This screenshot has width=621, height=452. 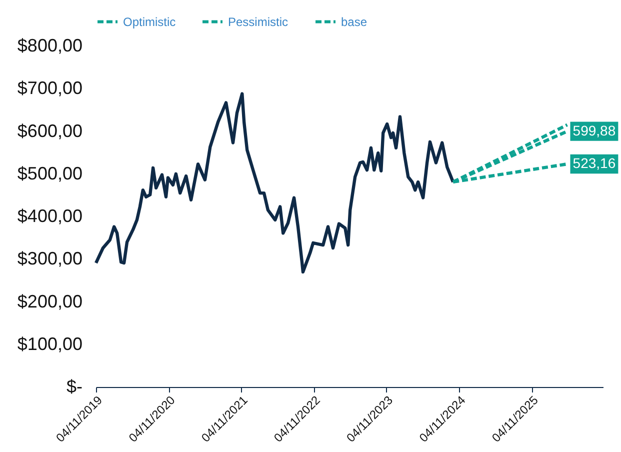 I want to click on legend-label: base, so click(x=354, y=21).